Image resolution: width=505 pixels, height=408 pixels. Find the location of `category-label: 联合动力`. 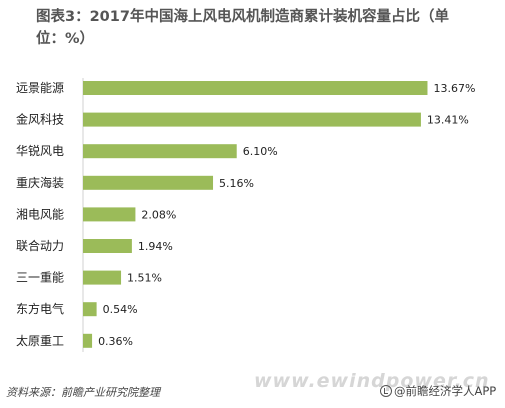

category-label: 联合动力 is located at coordinates (40, 245).